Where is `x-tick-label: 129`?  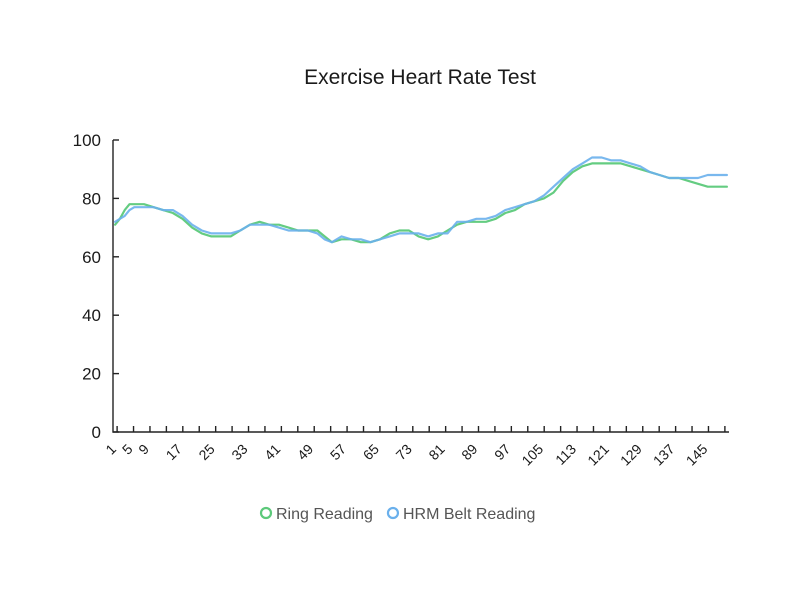 x-tick-label: 129 is located at coordinates (631, 455).